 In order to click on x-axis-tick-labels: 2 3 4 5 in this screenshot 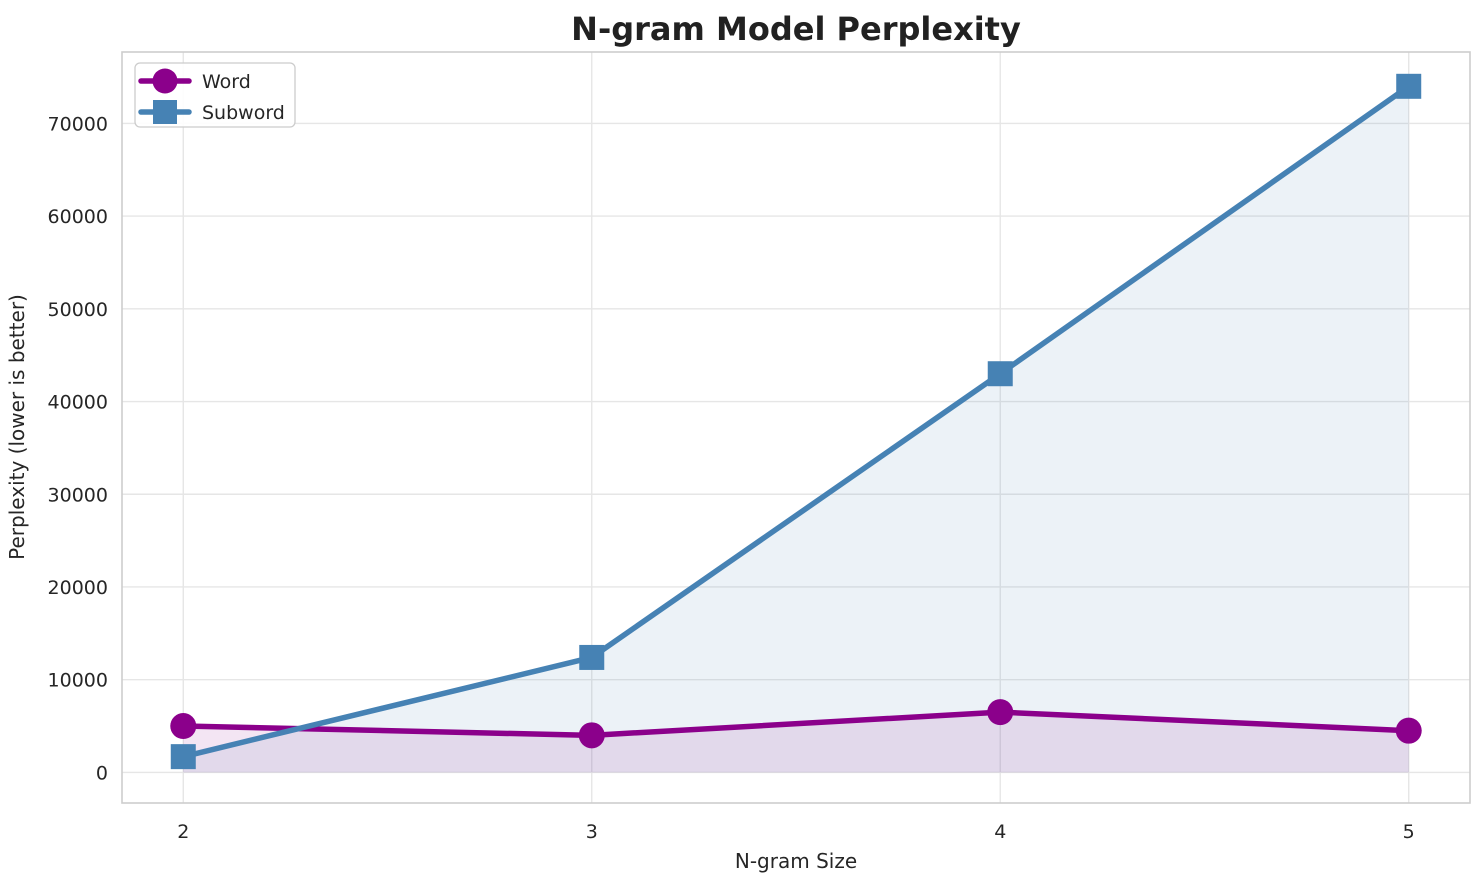, I will do `click(796, 832)`.